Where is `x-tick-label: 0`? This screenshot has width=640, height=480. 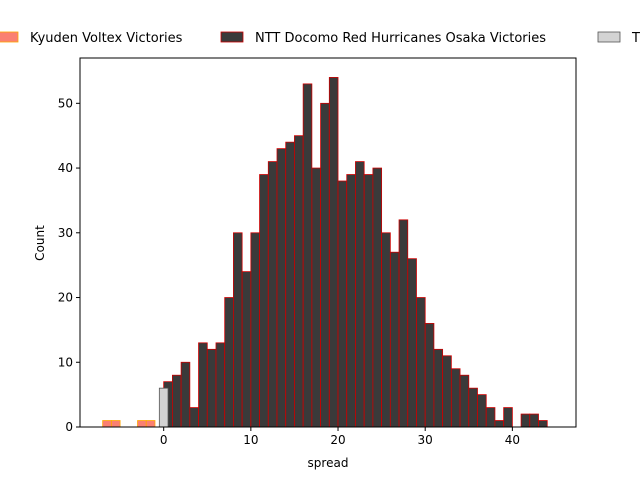 x-tick-label: 0 is located at coordinates (164, 440).